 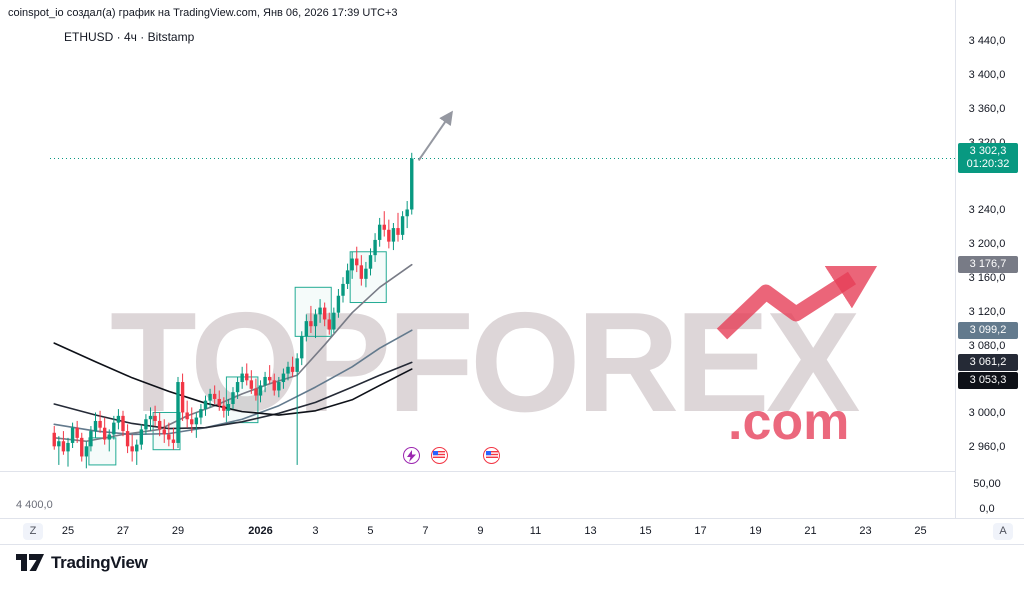 I want to click on price-tick-label: 3 120,0, so click(x=987, y=311).